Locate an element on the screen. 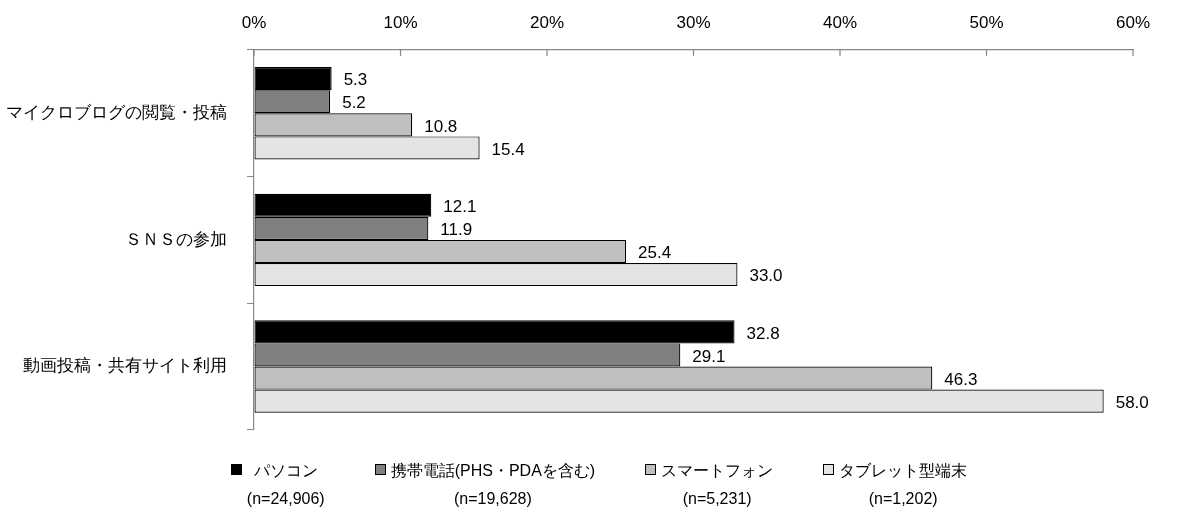 This screenshot has height=515, width=1184. legend-label: 携帯電話(PHS・PDAを含む) (n=19,628) is located at coordinates (493, 485).